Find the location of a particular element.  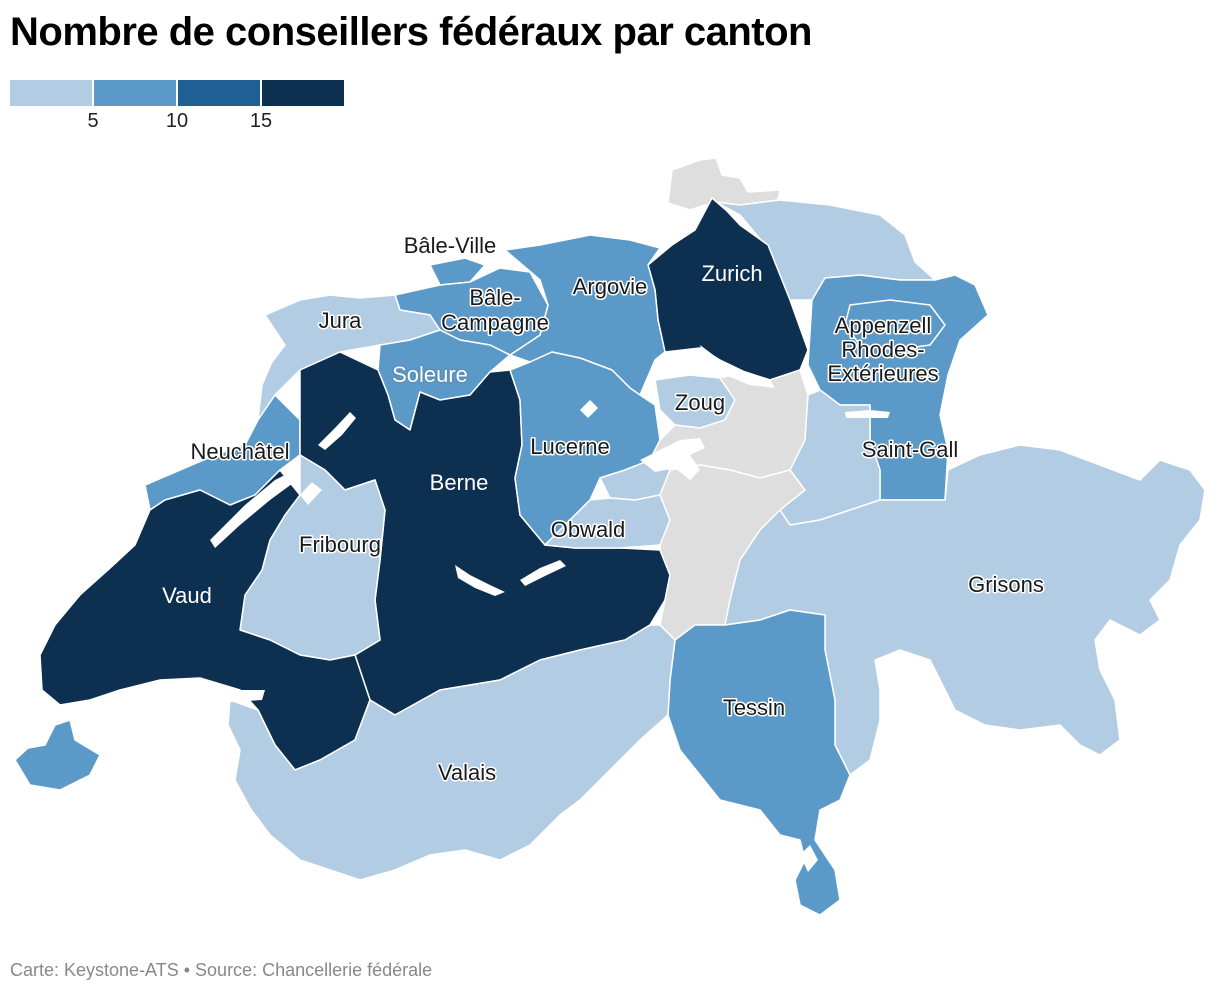

legend-ticks: 5 10 15 is located at coordinates (178, 119).